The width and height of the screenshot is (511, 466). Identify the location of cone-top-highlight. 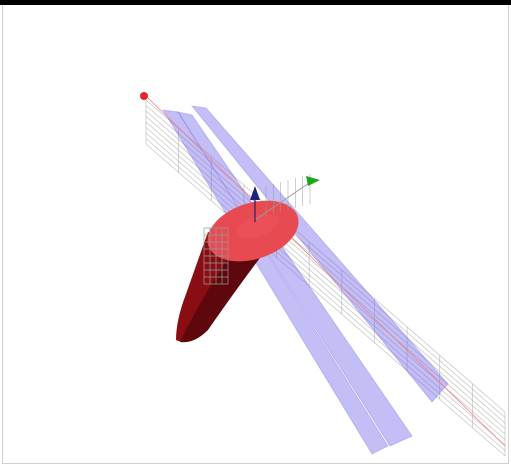
(258, 226).